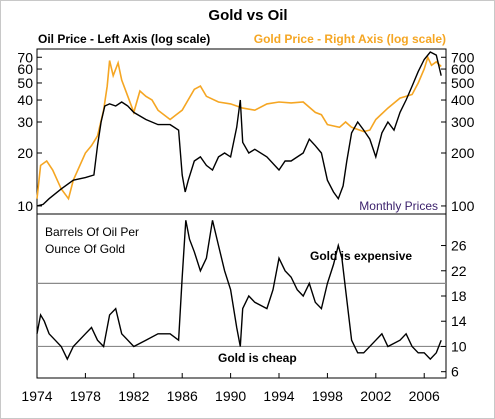  What do you see at coordinates (25, 57) in the screenshot?
I see `left-tick-label: 70` at bounding box center [25, 57].